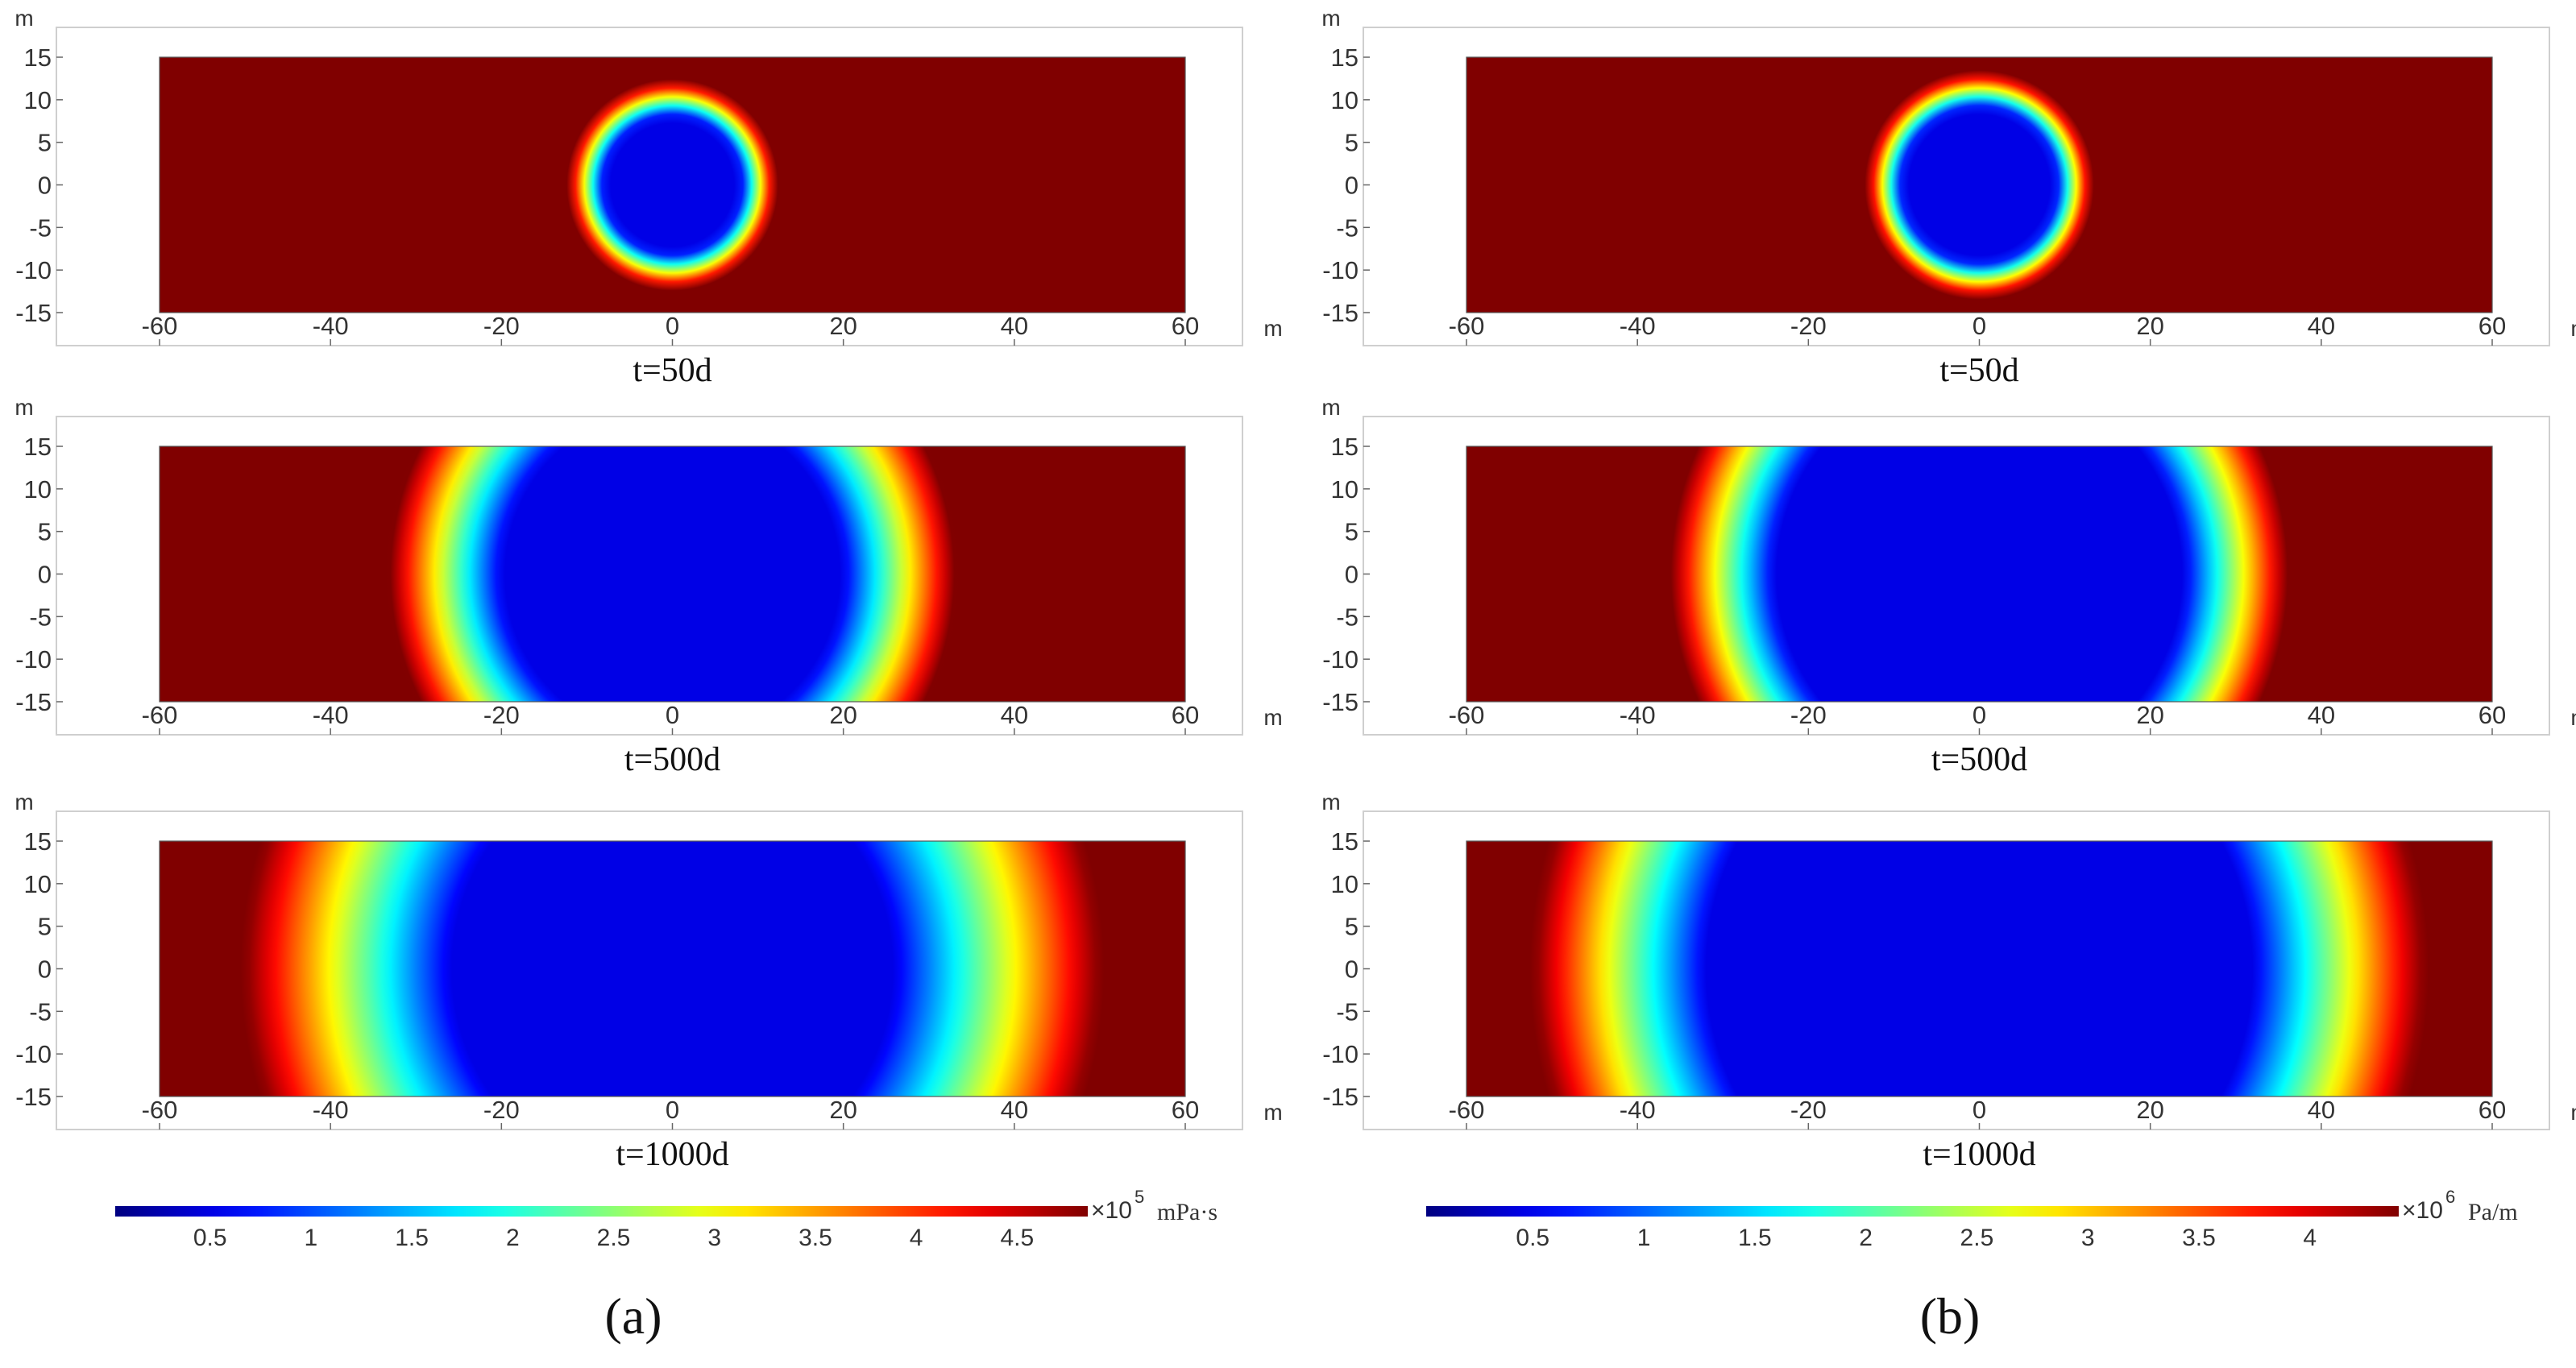 Image resolution: width=2576 pixels, height=1368 pixels. Describe the element at coordinates (633, 1316) in the screenshot. I see `subfigure-label-a: (a)` at that location.